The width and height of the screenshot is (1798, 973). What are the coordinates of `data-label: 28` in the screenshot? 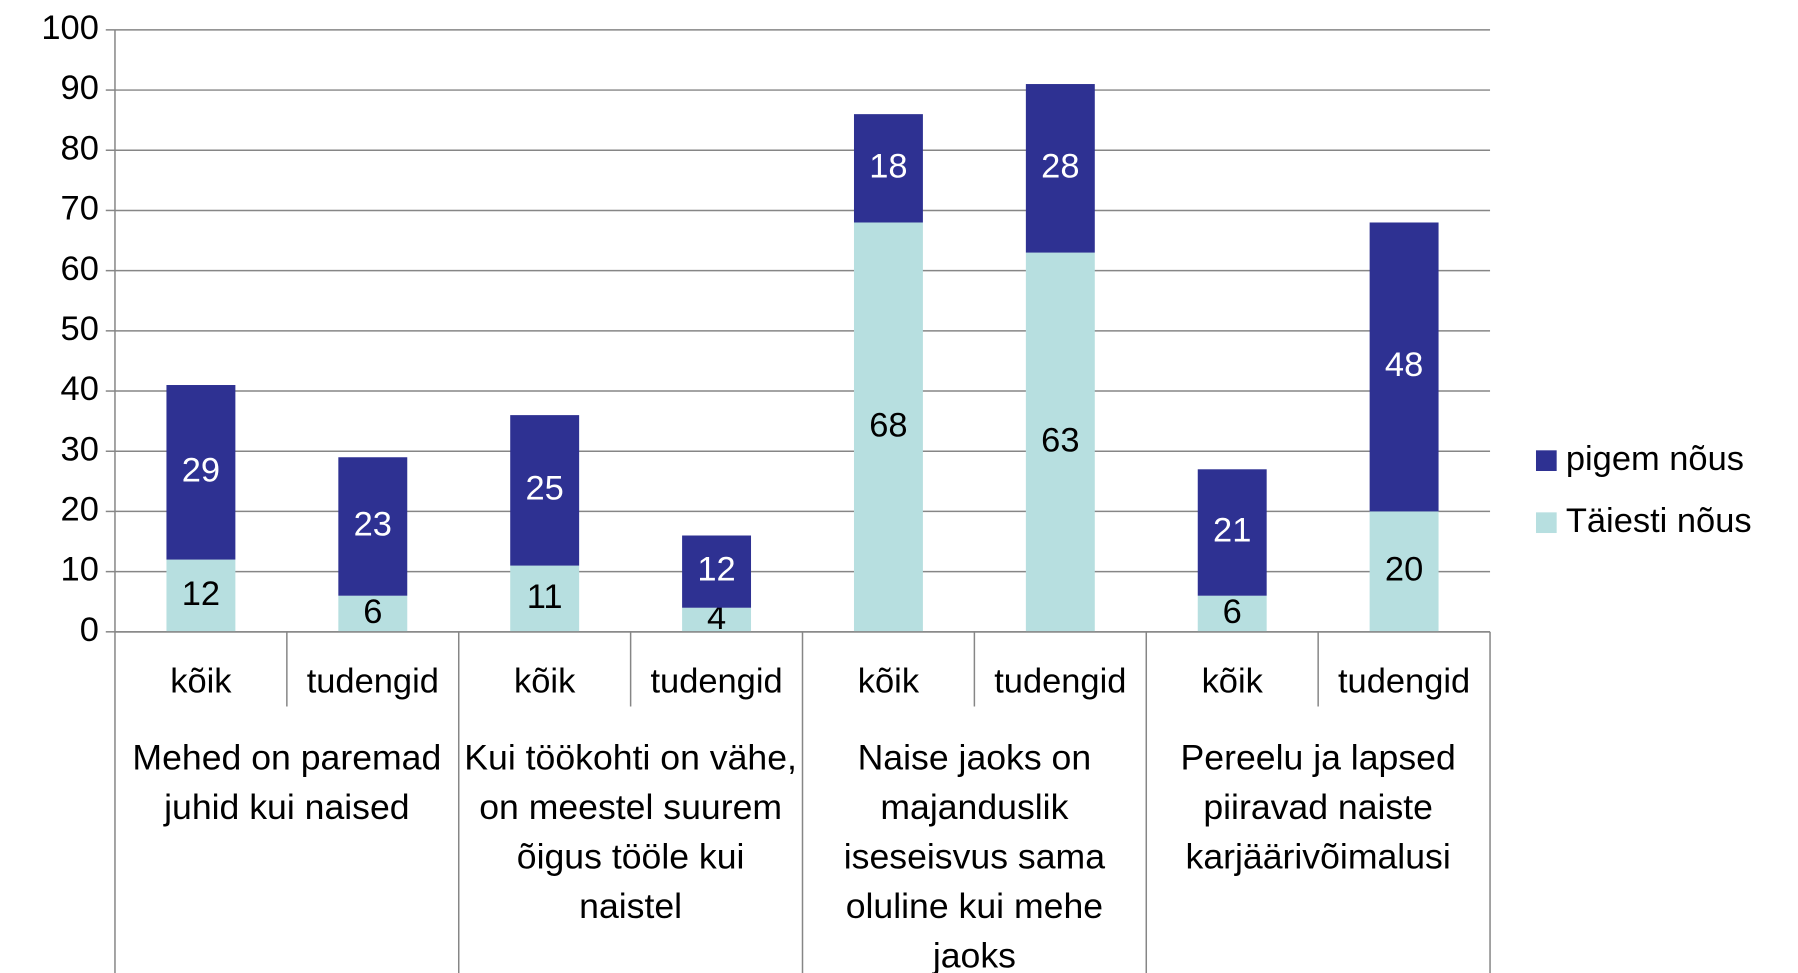 It's located at (1060, 166).